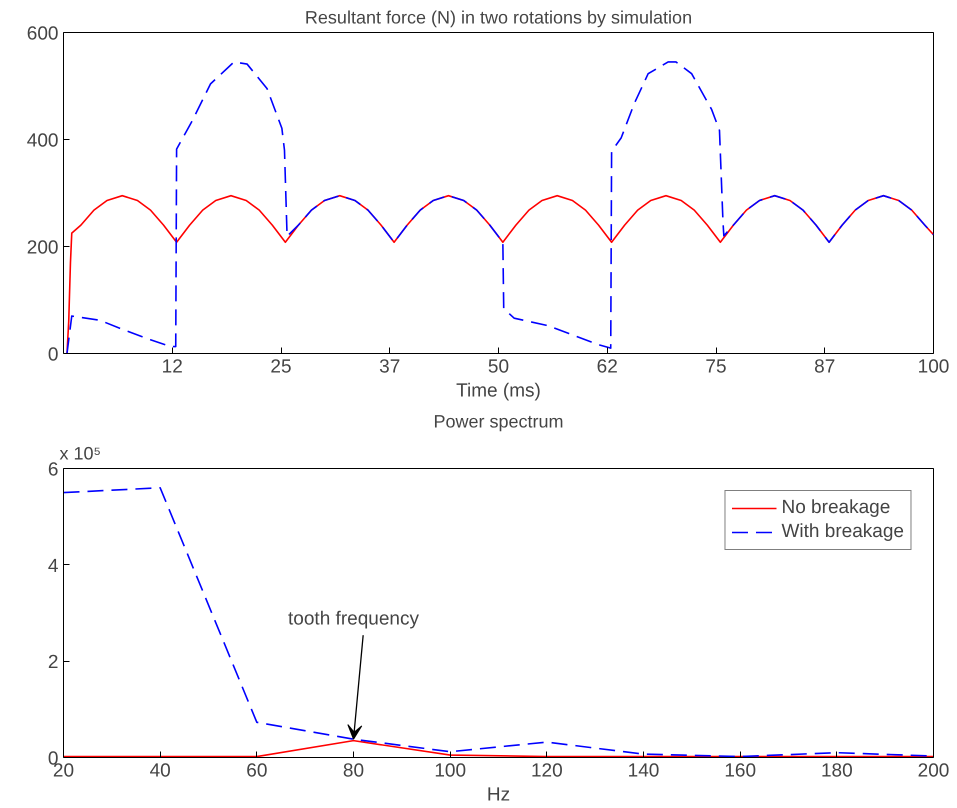  What do you see at coordinates (172, 367) in the screenshot?
I see `x-tick-label: 12` at bounding box center [172, 367].